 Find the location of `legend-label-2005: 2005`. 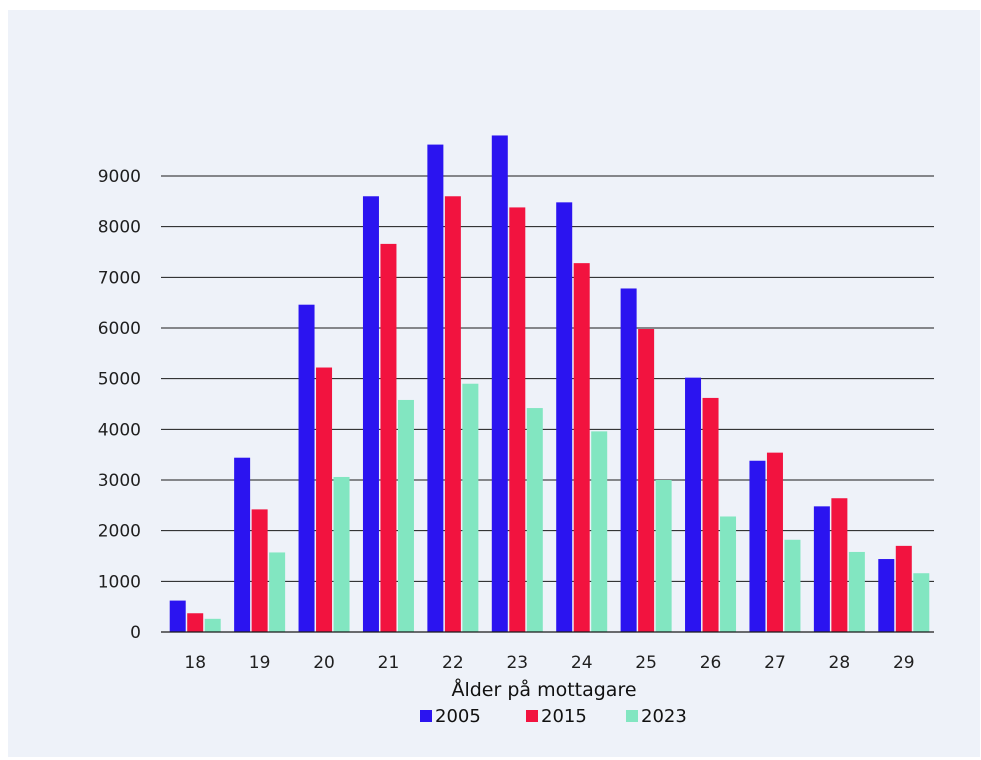

legend-label-2005: 2005 is located at coordinates (458, 716).